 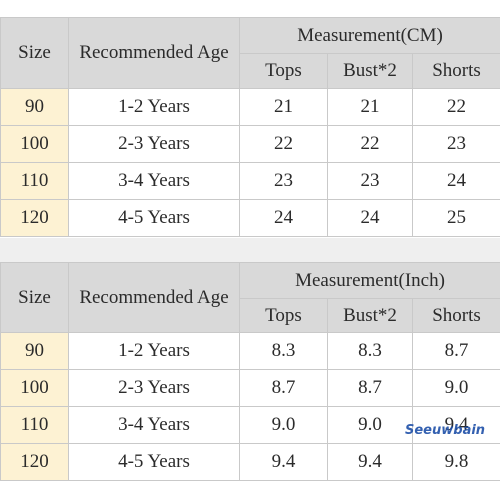 I want to click on tops-cell: 24, so click(x=283, y=218).